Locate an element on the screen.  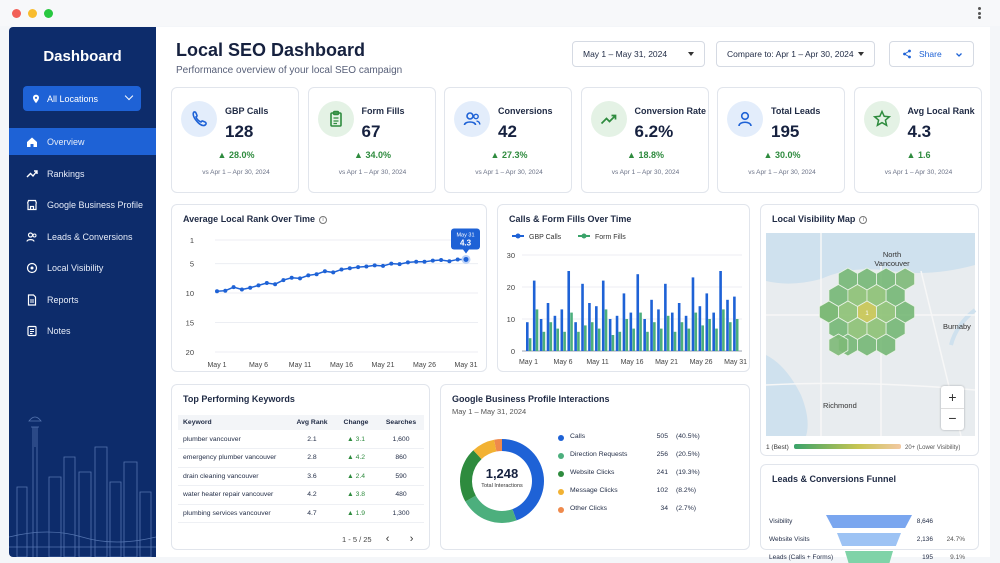
sidebar-item-reports: Reports is located at coordinates (82, 299).